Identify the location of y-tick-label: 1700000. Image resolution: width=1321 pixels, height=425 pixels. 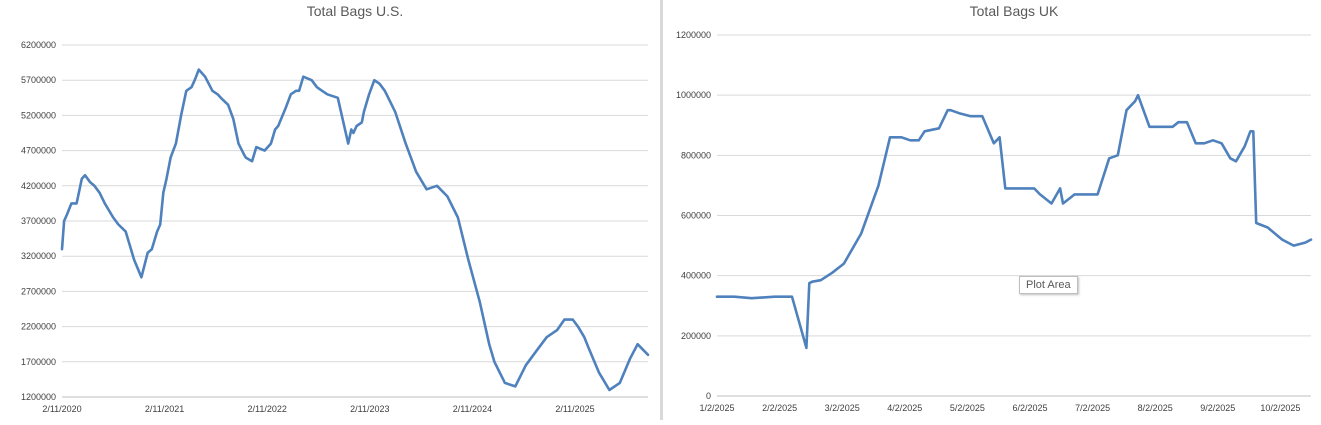
(38, 362).